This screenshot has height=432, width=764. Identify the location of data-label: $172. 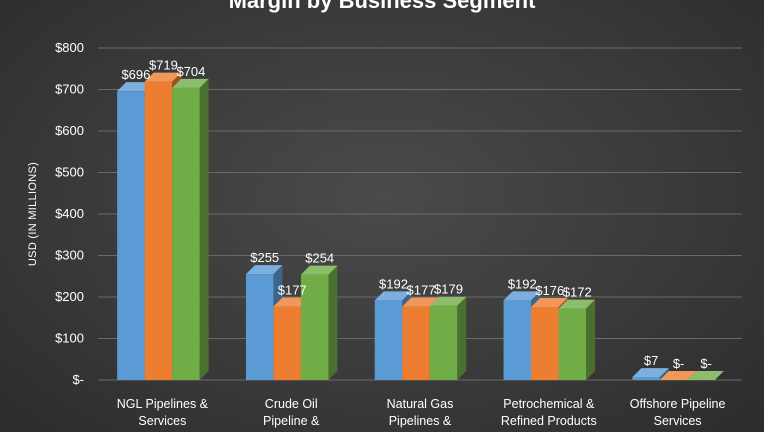
(577, 292).